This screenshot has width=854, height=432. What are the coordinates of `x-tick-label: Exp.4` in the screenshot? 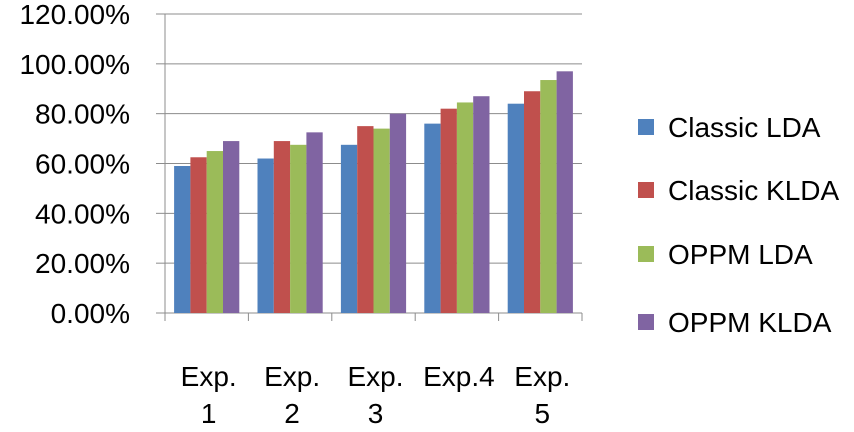 It's located at (459, 376).